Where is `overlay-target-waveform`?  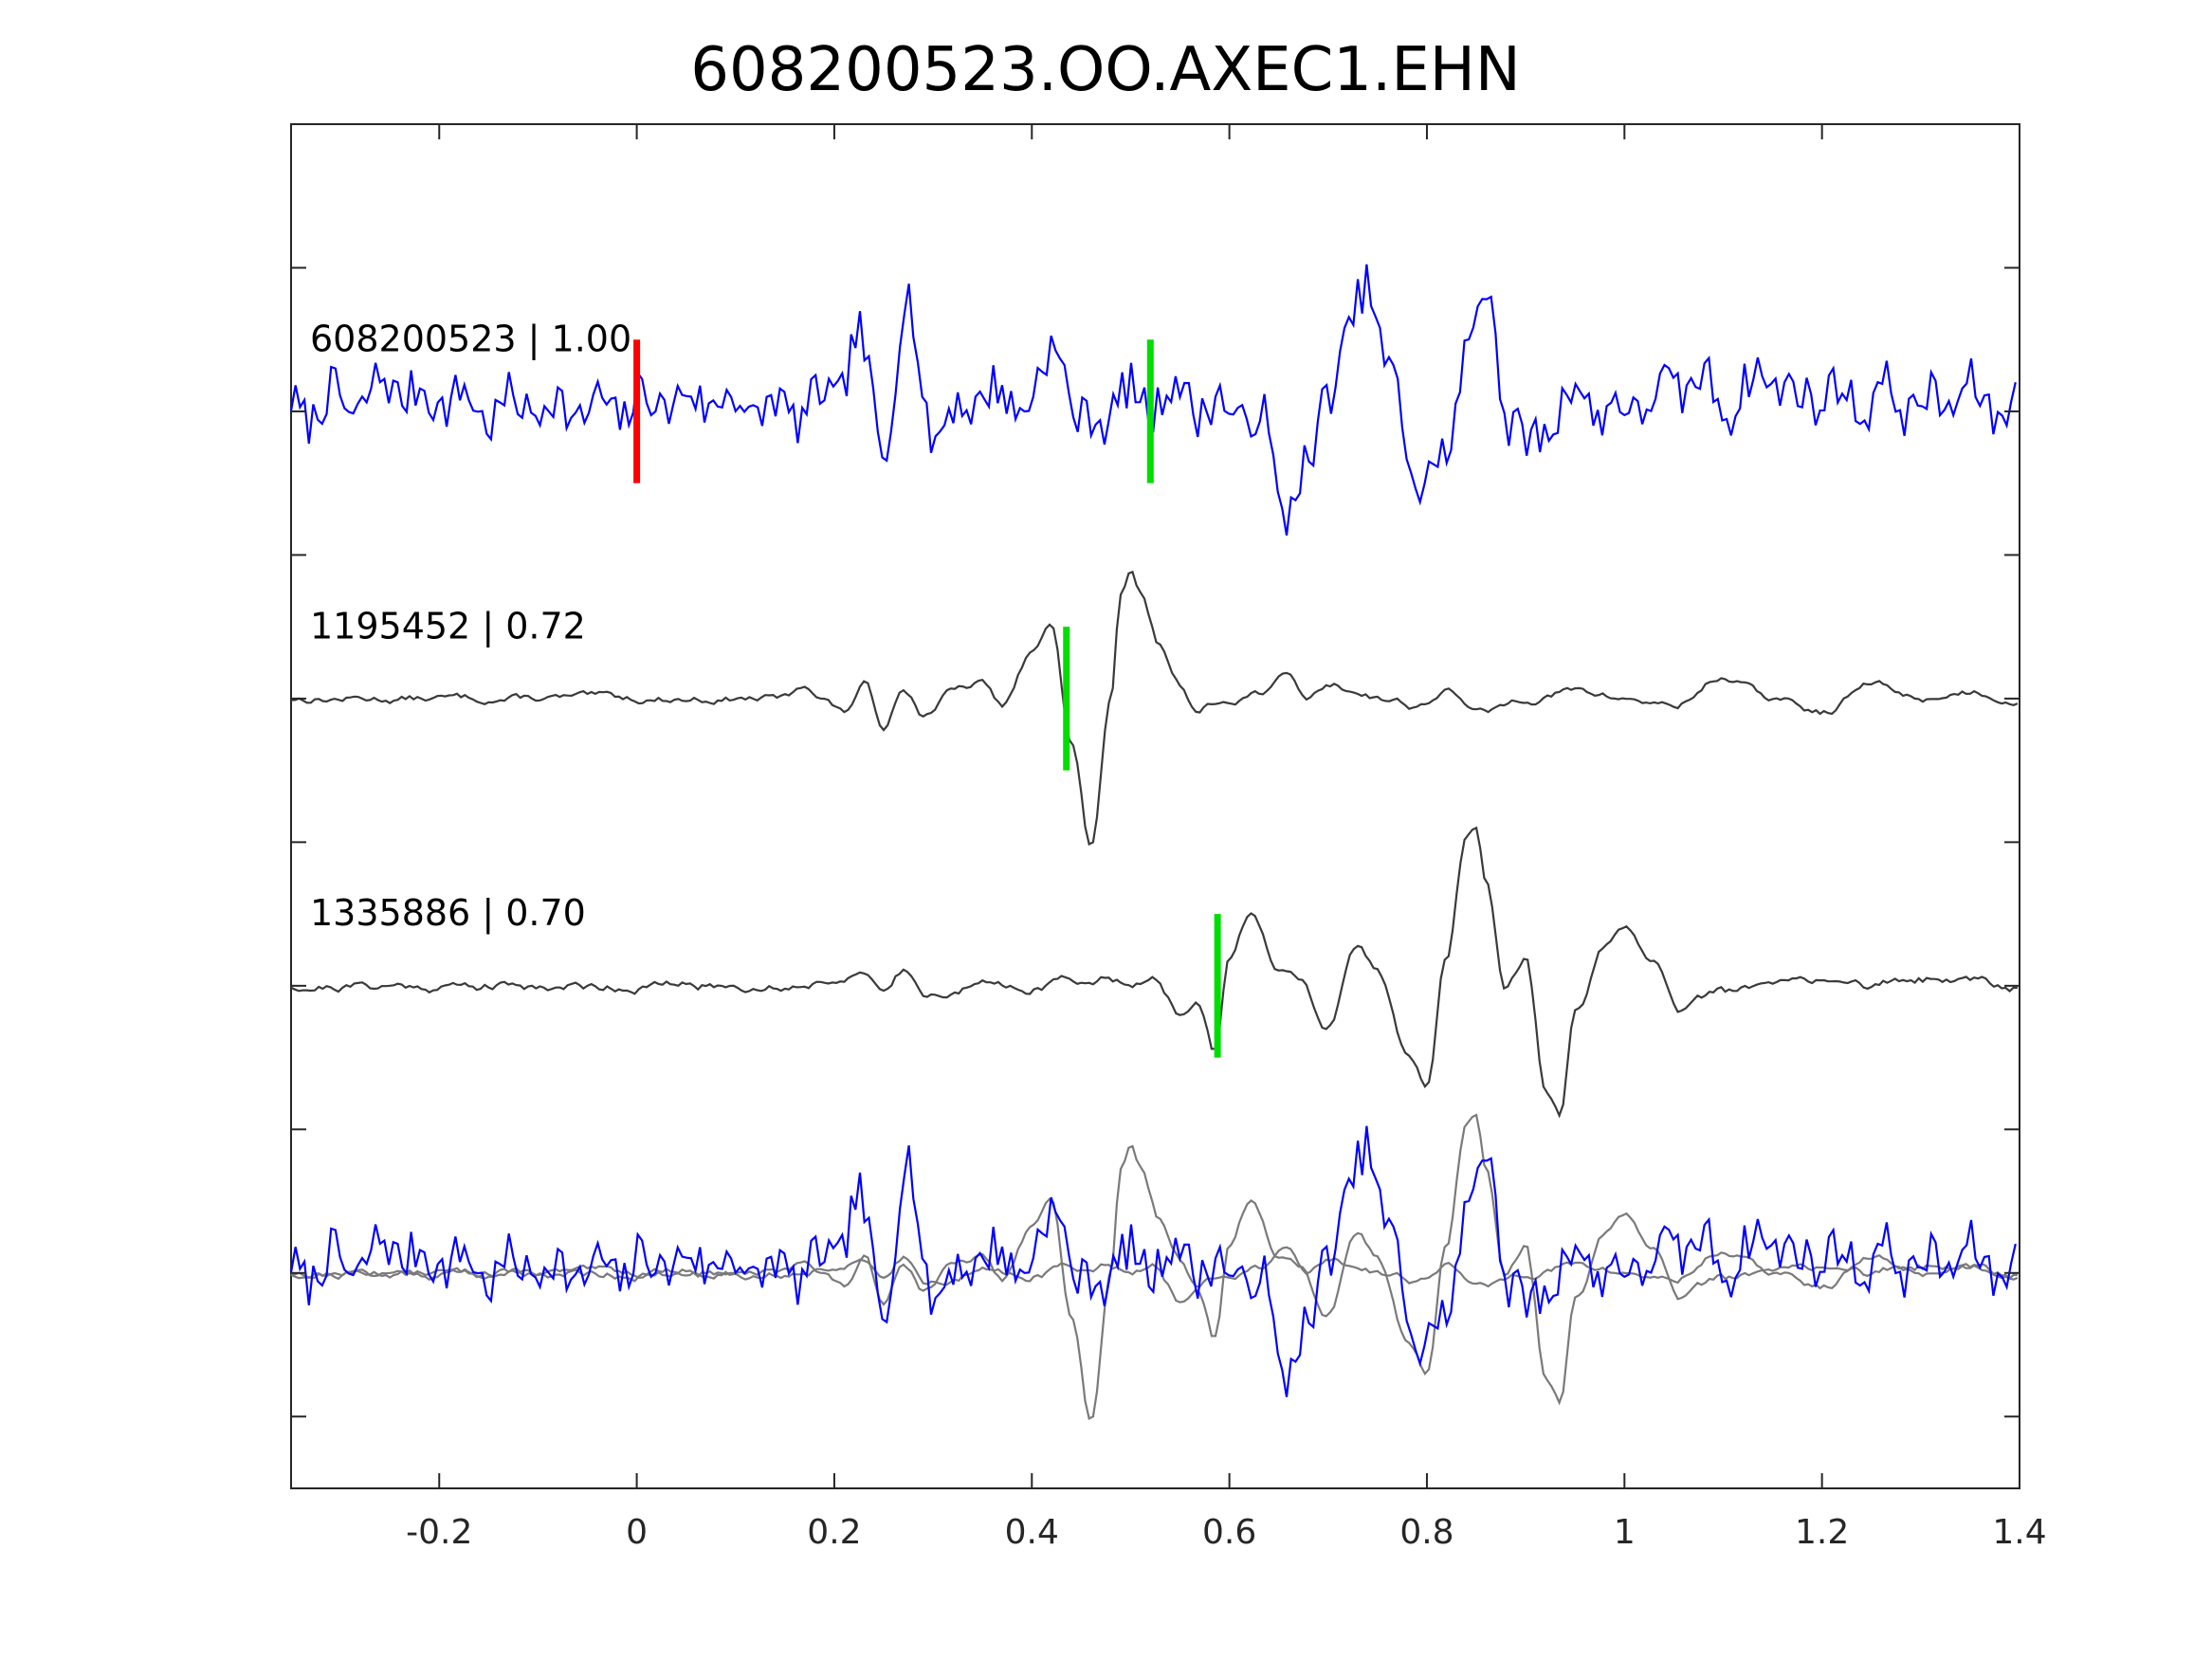 overlay-target-waveform is located at coordinates (1153, 1261).